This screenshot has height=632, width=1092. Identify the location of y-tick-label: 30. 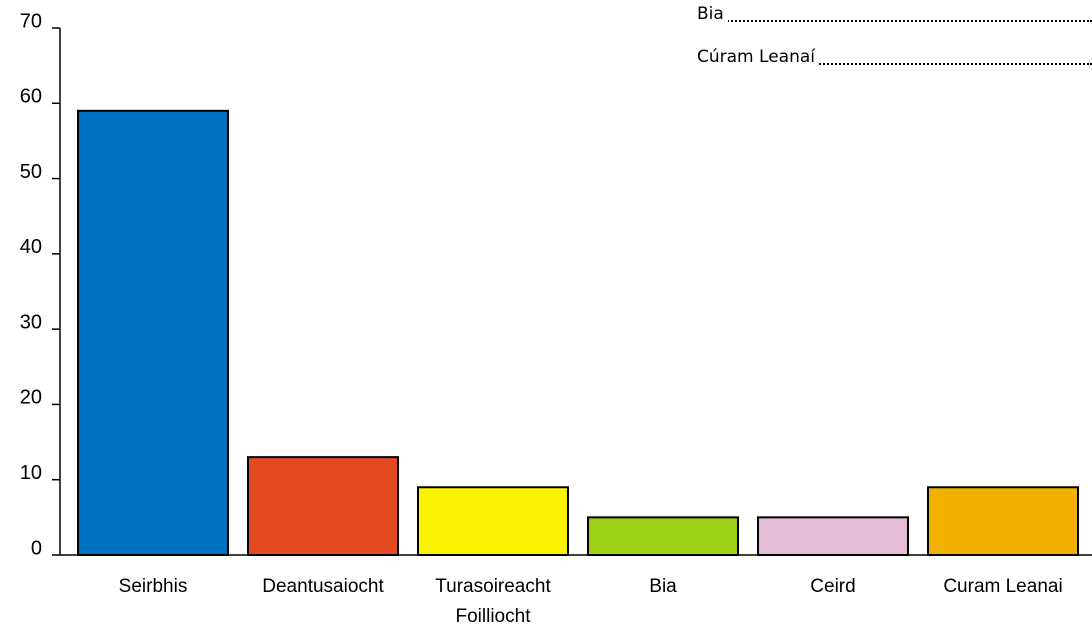
(31, 322).